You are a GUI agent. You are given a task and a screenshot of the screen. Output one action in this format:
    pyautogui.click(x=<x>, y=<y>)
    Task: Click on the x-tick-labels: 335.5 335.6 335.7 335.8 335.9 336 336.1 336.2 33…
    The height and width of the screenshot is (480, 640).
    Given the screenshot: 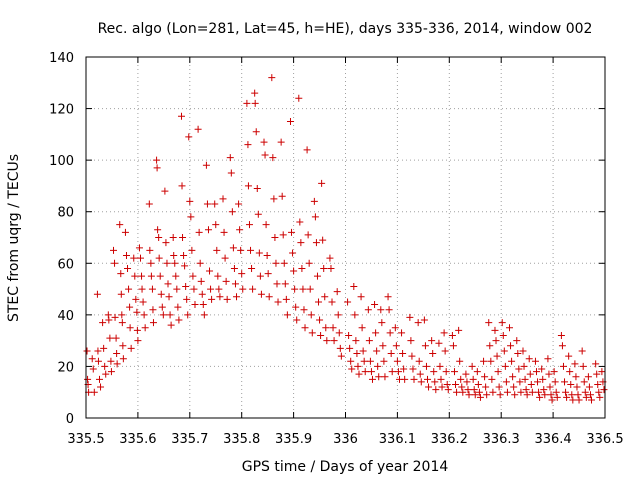 What is the action you would take?
    pyautogui.click(x=345, y=439)
    